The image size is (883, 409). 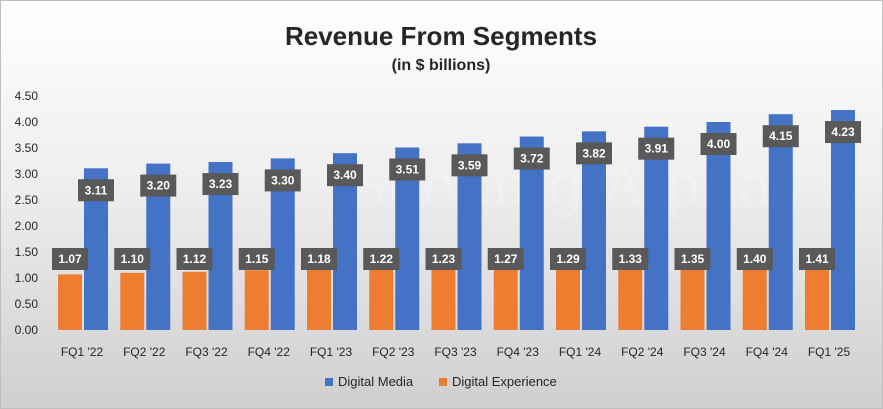 What do you see at coordinates (441, 36) in the screenshot?
I see `chart-title: Revenue From Segments` at bounding box center [441, 36].